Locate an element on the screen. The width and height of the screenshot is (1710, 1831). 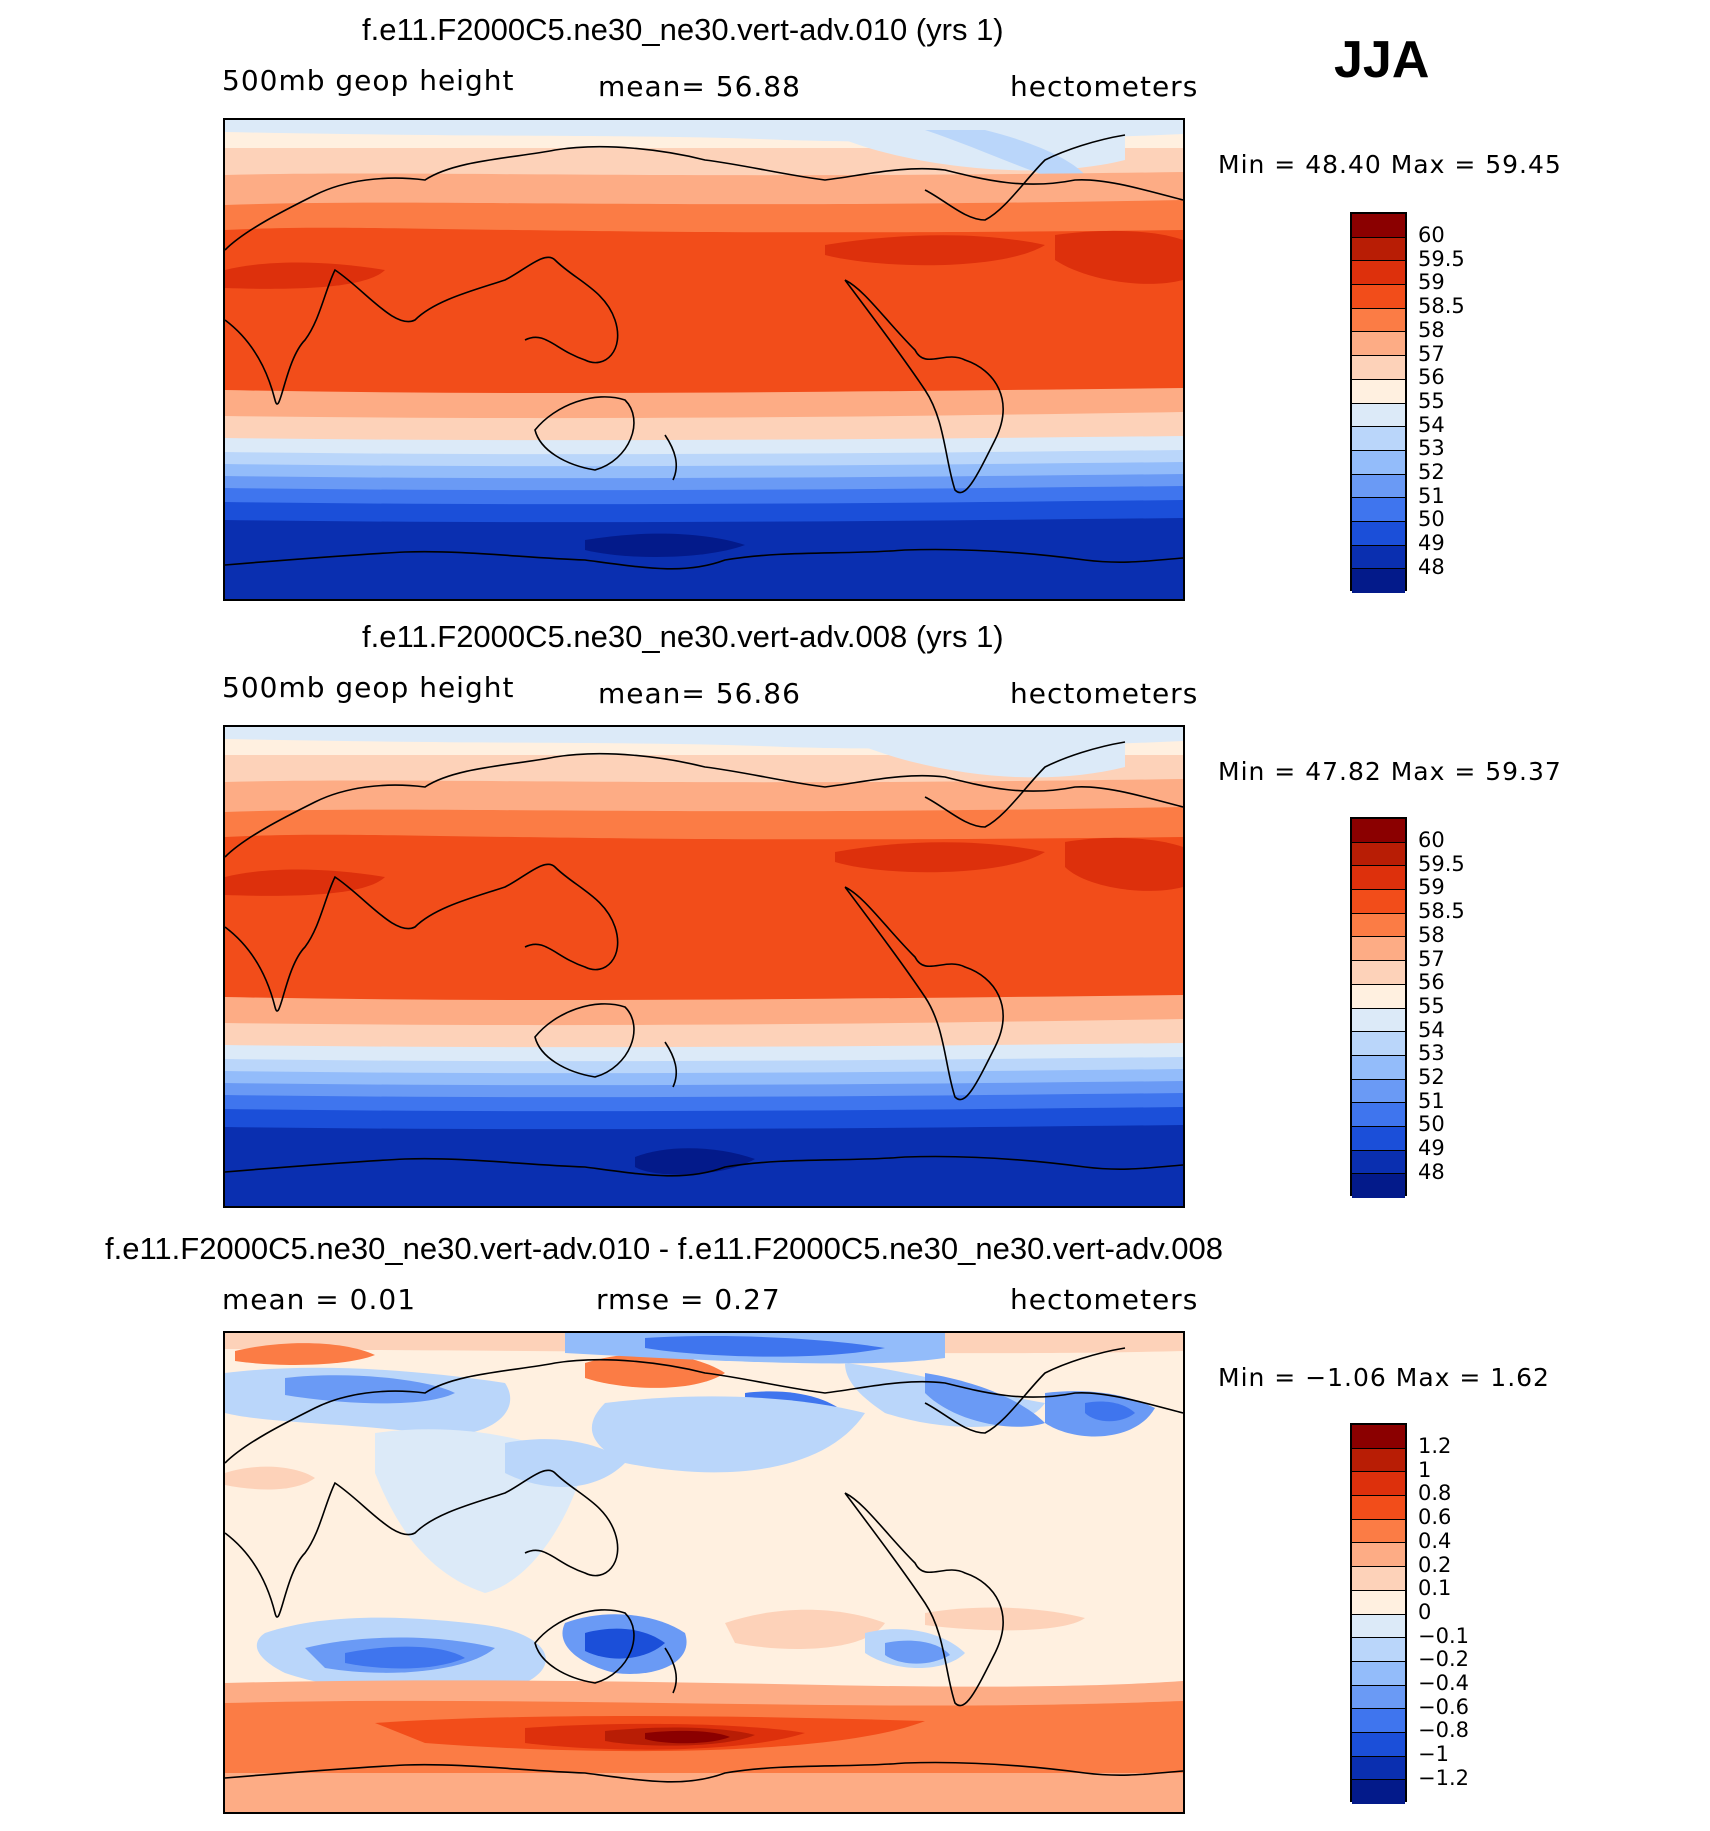
panel-3-level-label: −0.8 is located at coordinates (1443, 1730).